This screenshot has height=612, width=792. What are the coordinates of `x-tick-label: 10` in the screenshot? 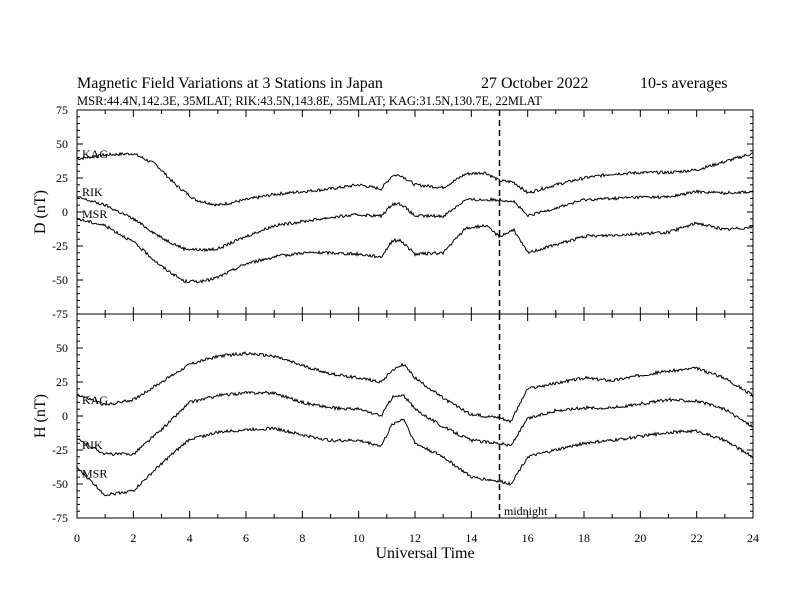 It's located at (359, 538).